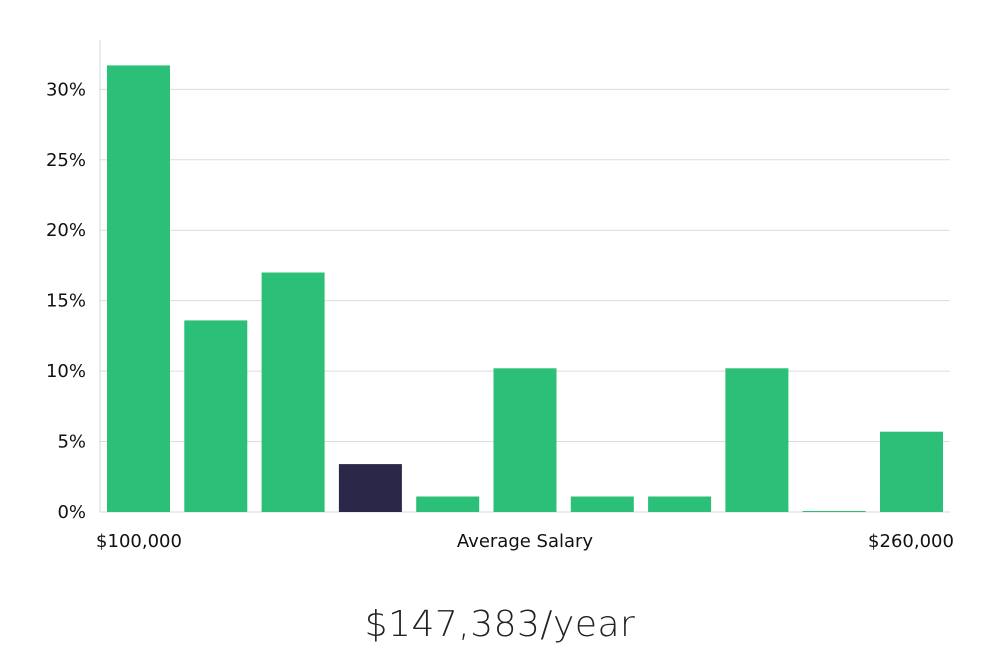 The width and height of the screenshot is (1000, 660). What do you see at coordinates (71, 442) in the screenshot?
I see `y-tick-label: 5%` at bounding box center [71, 442].